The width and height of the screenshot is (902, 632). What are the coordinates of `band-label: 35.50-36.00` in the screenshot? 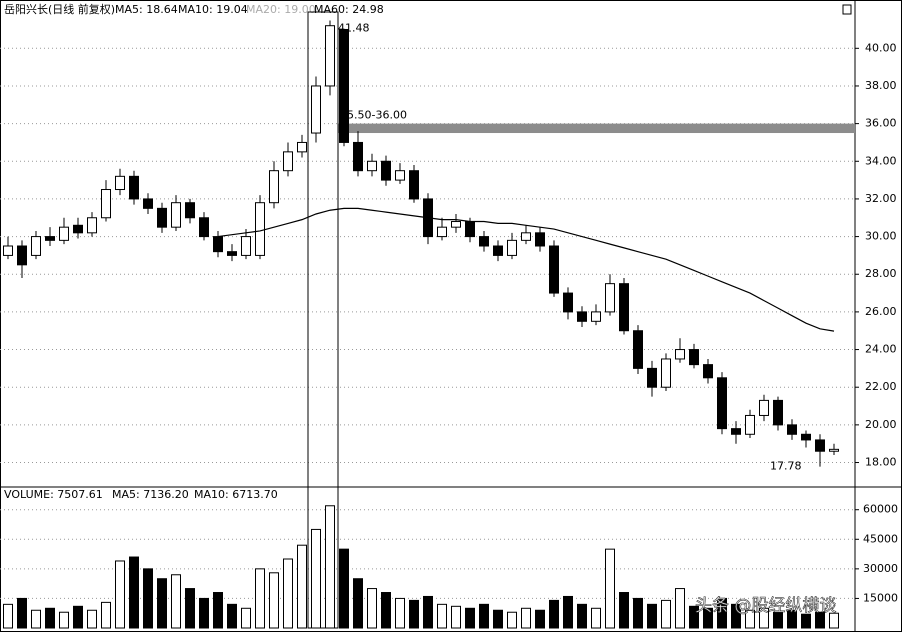 It's located at (373, 115).